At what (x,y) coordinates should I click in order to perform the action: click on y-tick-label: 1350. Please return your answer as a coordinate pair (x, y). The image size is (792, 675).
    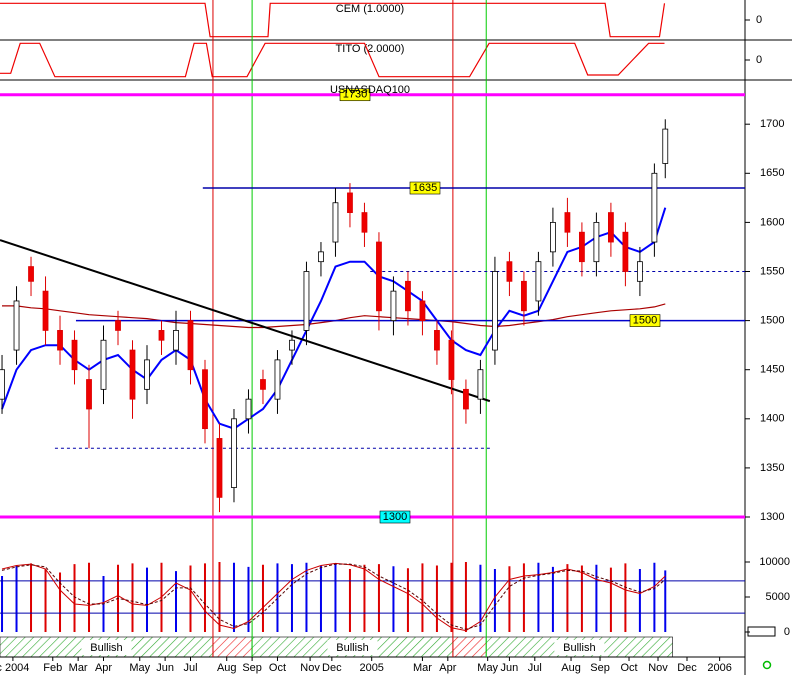
    Looking at the image, I should click on (772, 468).